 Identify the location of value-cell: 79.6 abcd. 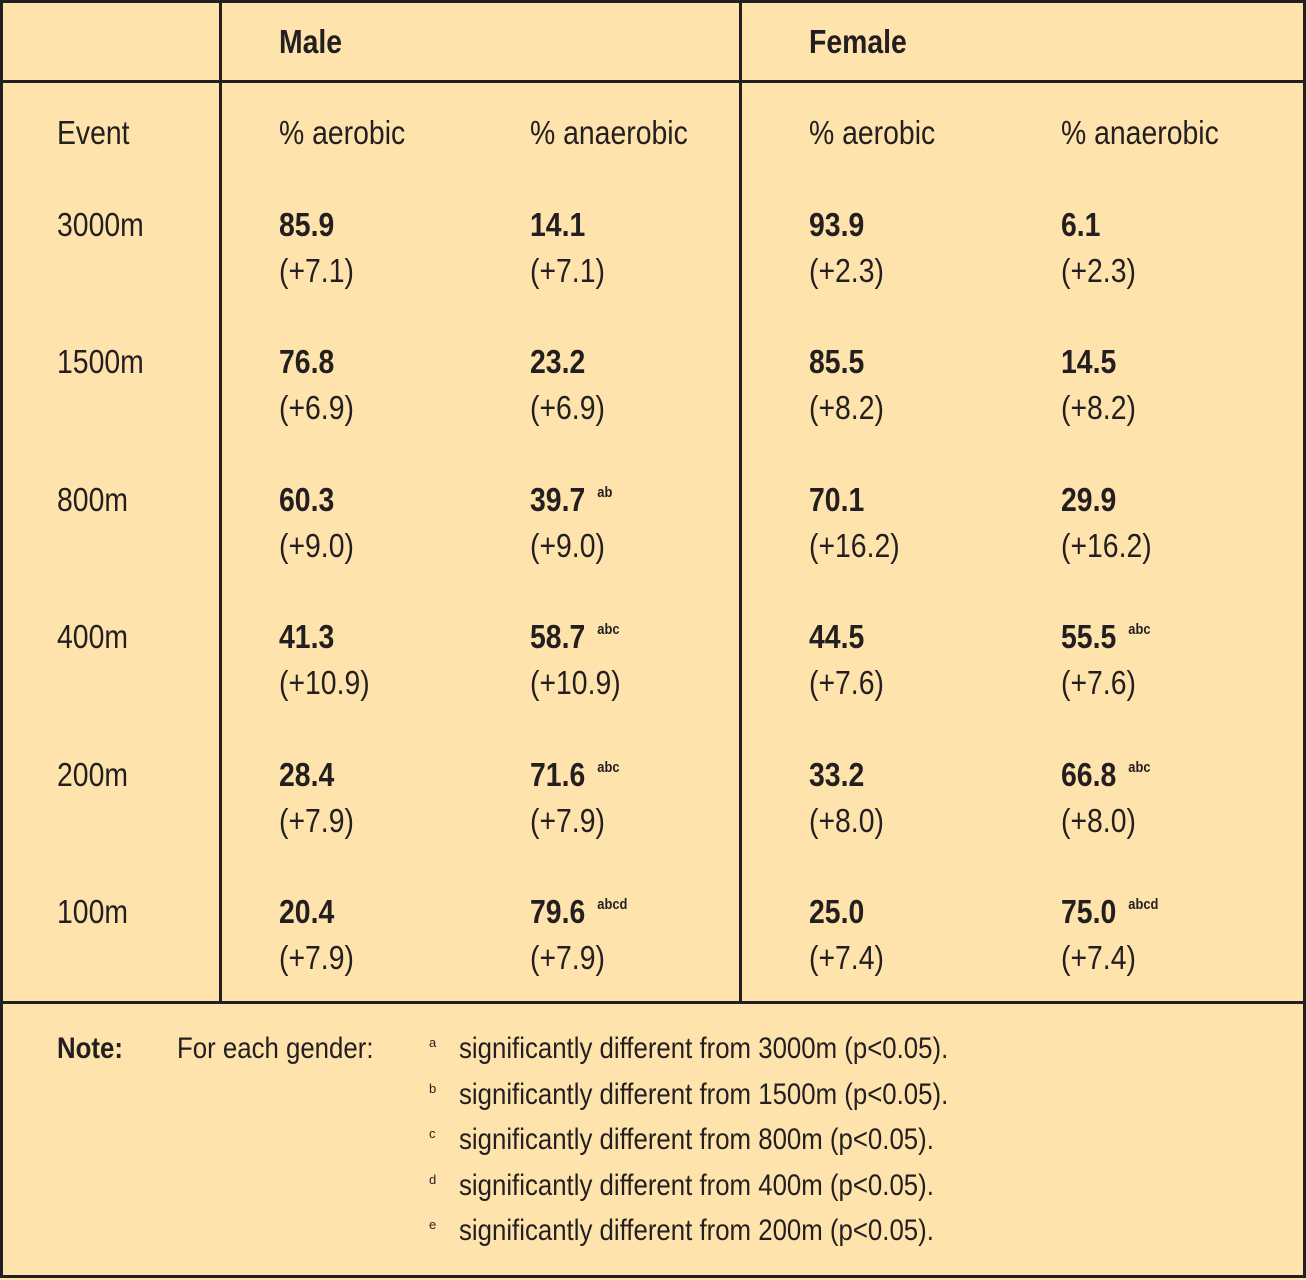
(578, 911).